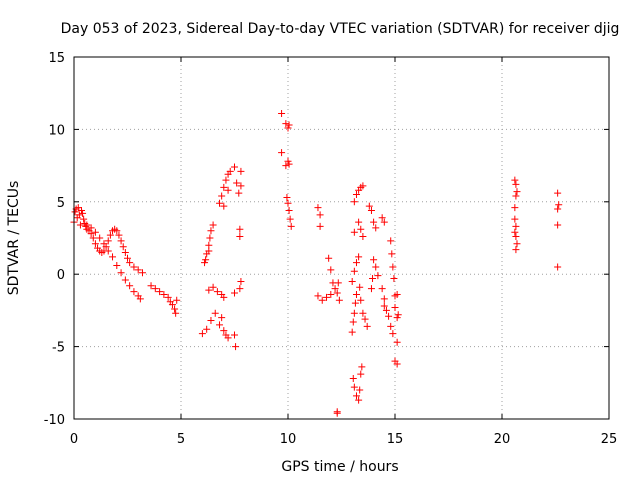 This screenshot has width=640, height=485. Describe the element at coordinates (395, 439) in the screenshot. I see `x-tick-label: 15` at that location.